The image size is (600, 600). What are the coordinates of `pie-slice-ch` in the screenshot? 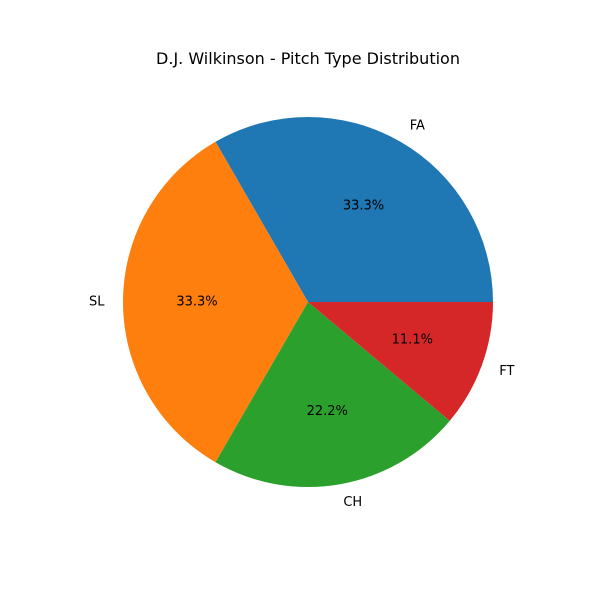 It's located at (332, 394).